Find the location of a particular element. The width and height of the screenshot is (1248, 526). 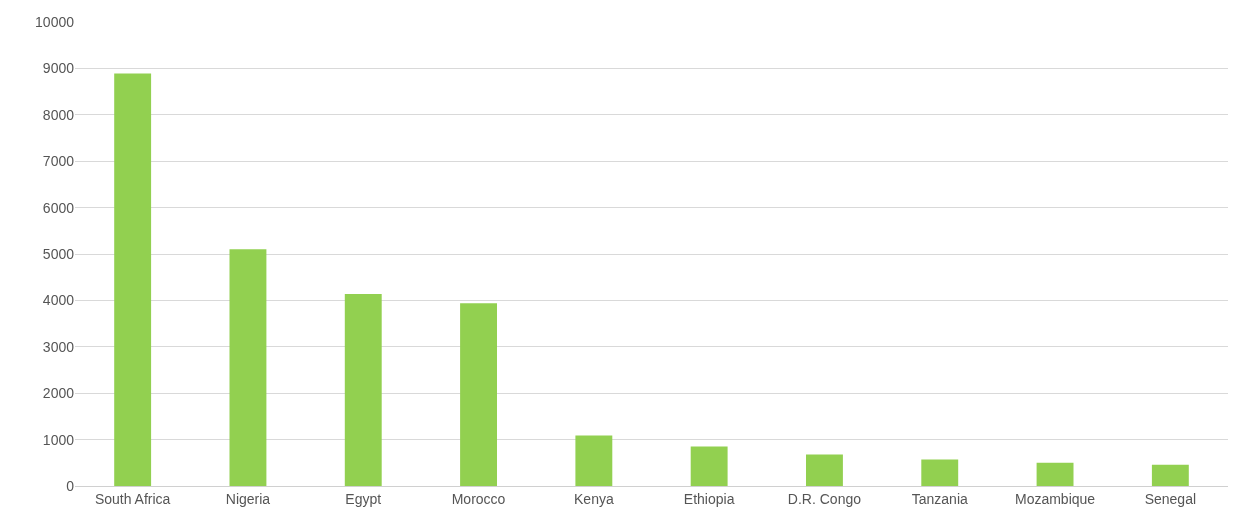

x-tick-label: Nigeria is located at coordinates (248, 498).